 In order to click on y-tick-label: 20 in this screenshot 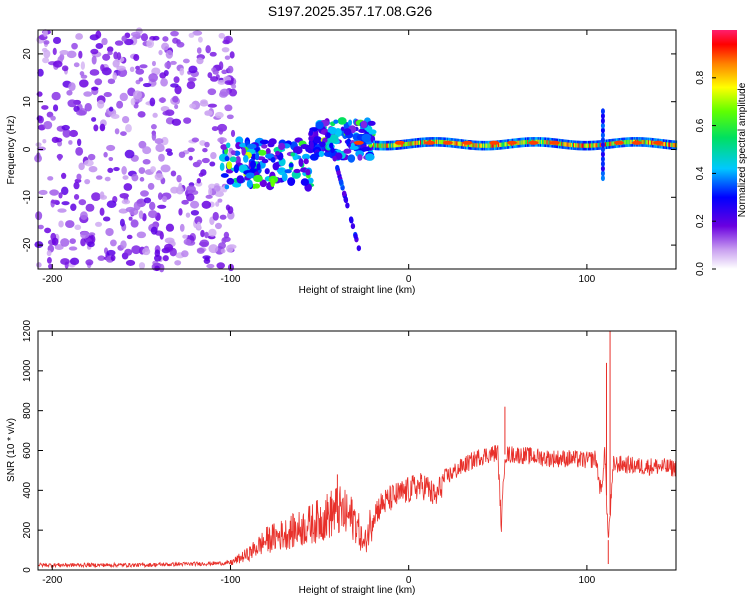, I will do `click(27, 54)`.